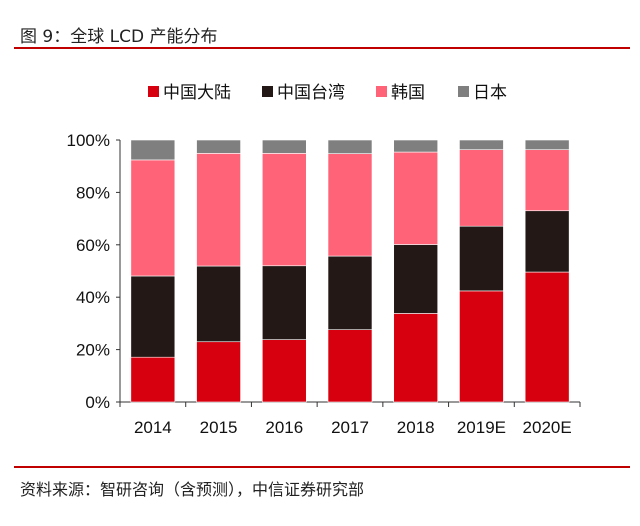  I want to click on bar-segment-2014-日本, so click(153, 150).